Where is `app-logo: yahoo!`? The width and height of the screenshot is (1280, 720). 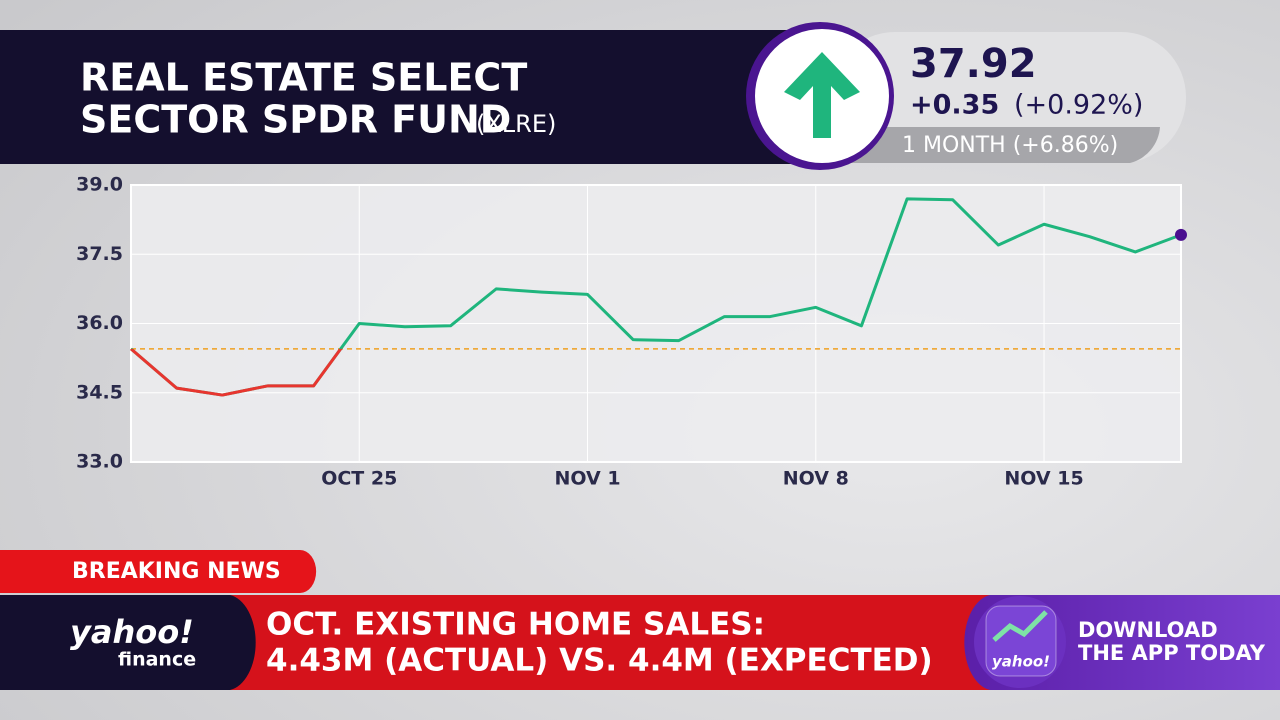 app-logo: yahoo! is located at coordinates (1021, 662).